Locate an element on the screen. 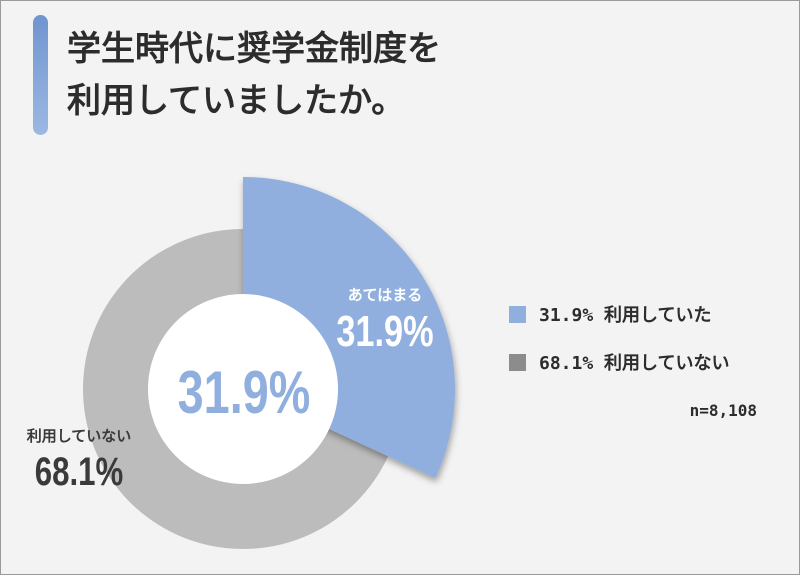  legend-label-not-used: 68.1% 利用していない is located at coordinates (634, 363).